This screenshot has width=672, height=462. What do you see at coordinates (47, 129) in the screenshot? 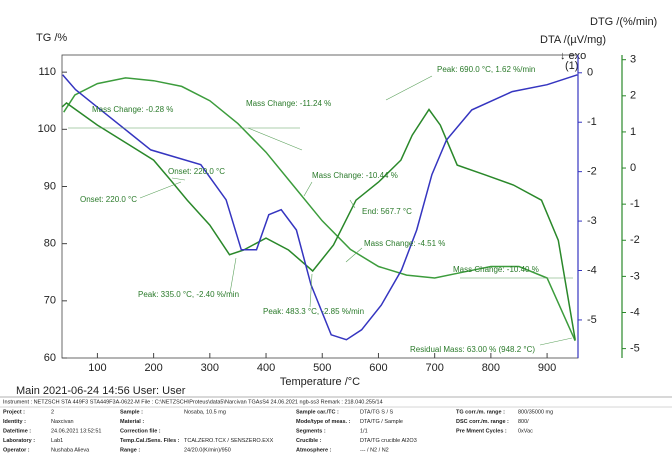
I see `y-tick-label: 100` at bounding box center [47, 129].